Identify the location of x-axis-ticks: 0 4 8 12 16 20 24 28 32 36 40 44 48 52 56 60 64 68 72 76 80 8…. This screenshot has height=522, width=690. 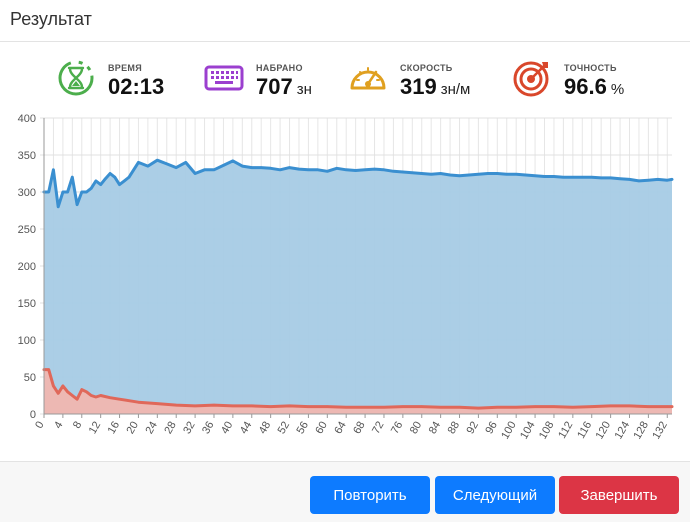
(351, 427).